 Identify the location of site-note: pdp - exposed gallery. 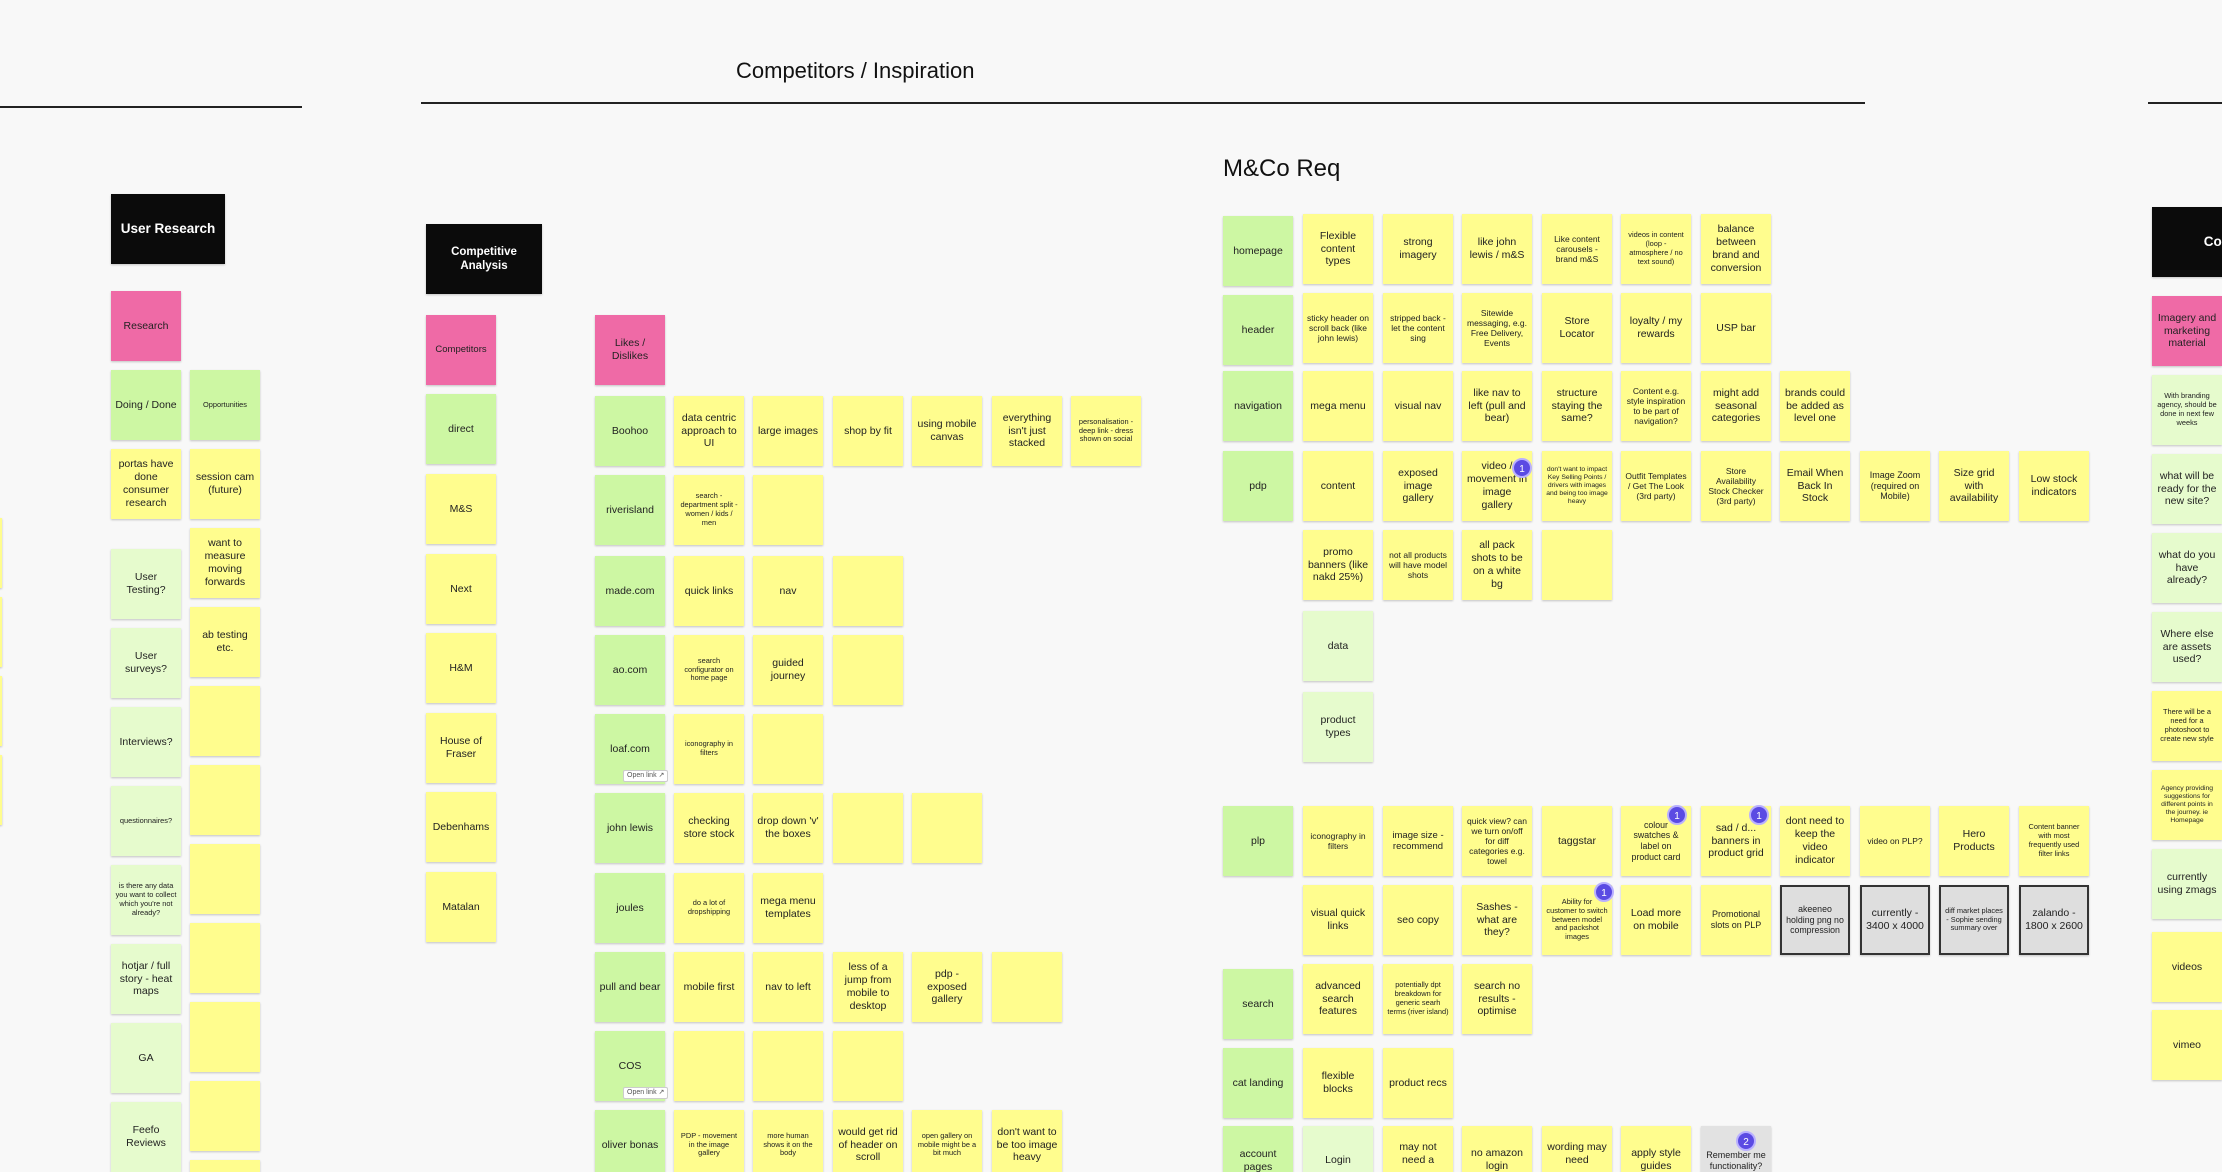
(947, 987).